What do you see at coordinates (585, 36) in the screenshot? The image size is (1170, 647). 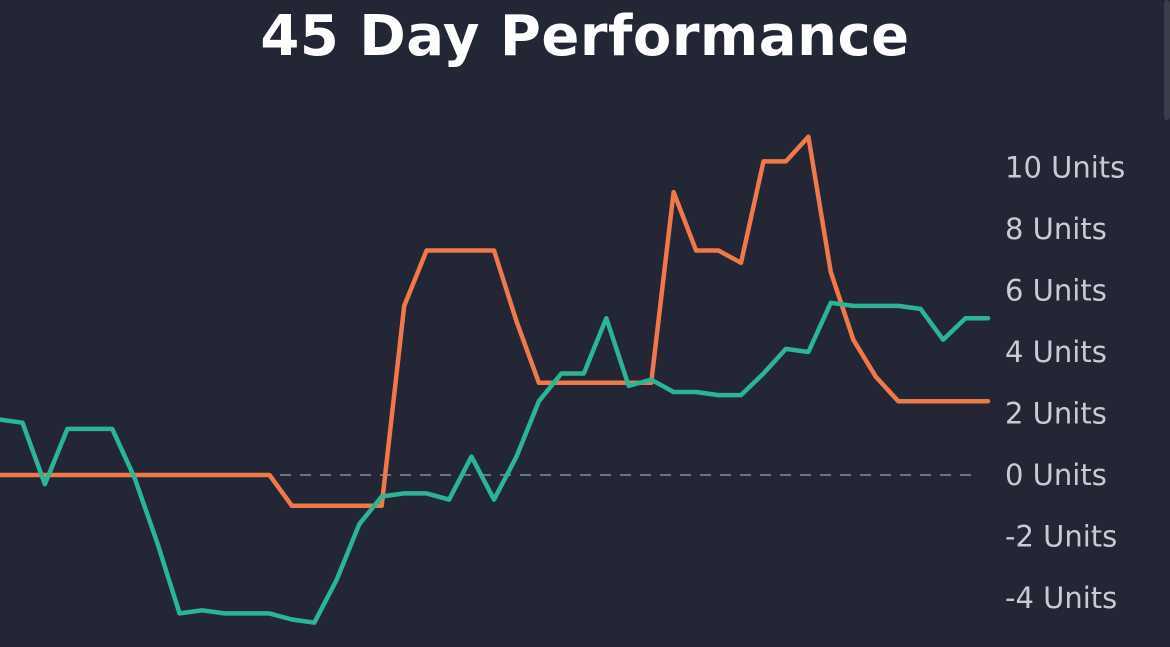 I see `chart-title: 45 Day Performance` at bounding box center [585, 36].